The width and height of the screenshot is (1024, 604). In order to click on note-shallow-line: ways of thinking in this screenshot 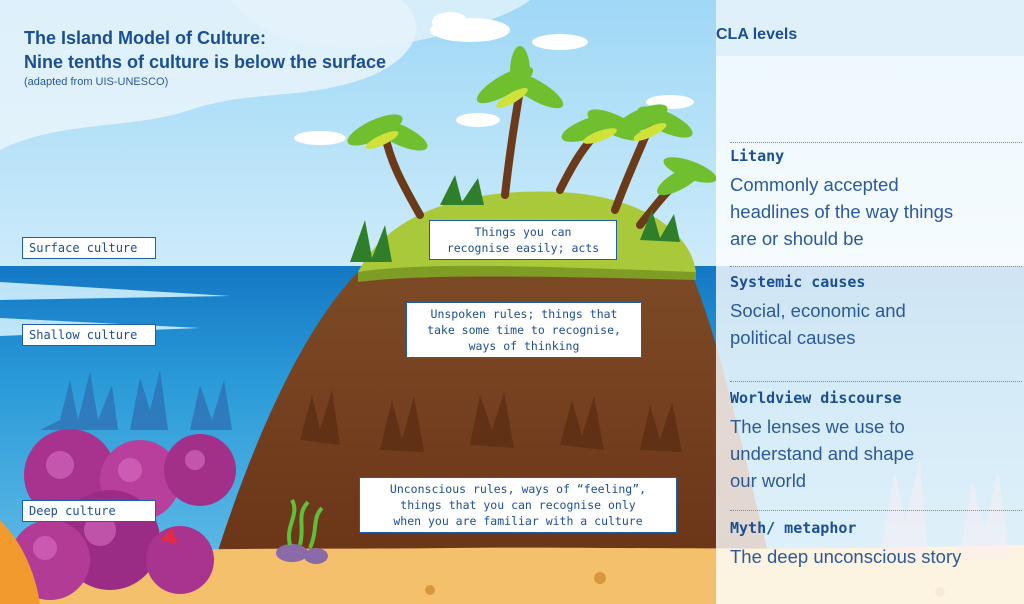, I will do `click(524, 346)`.